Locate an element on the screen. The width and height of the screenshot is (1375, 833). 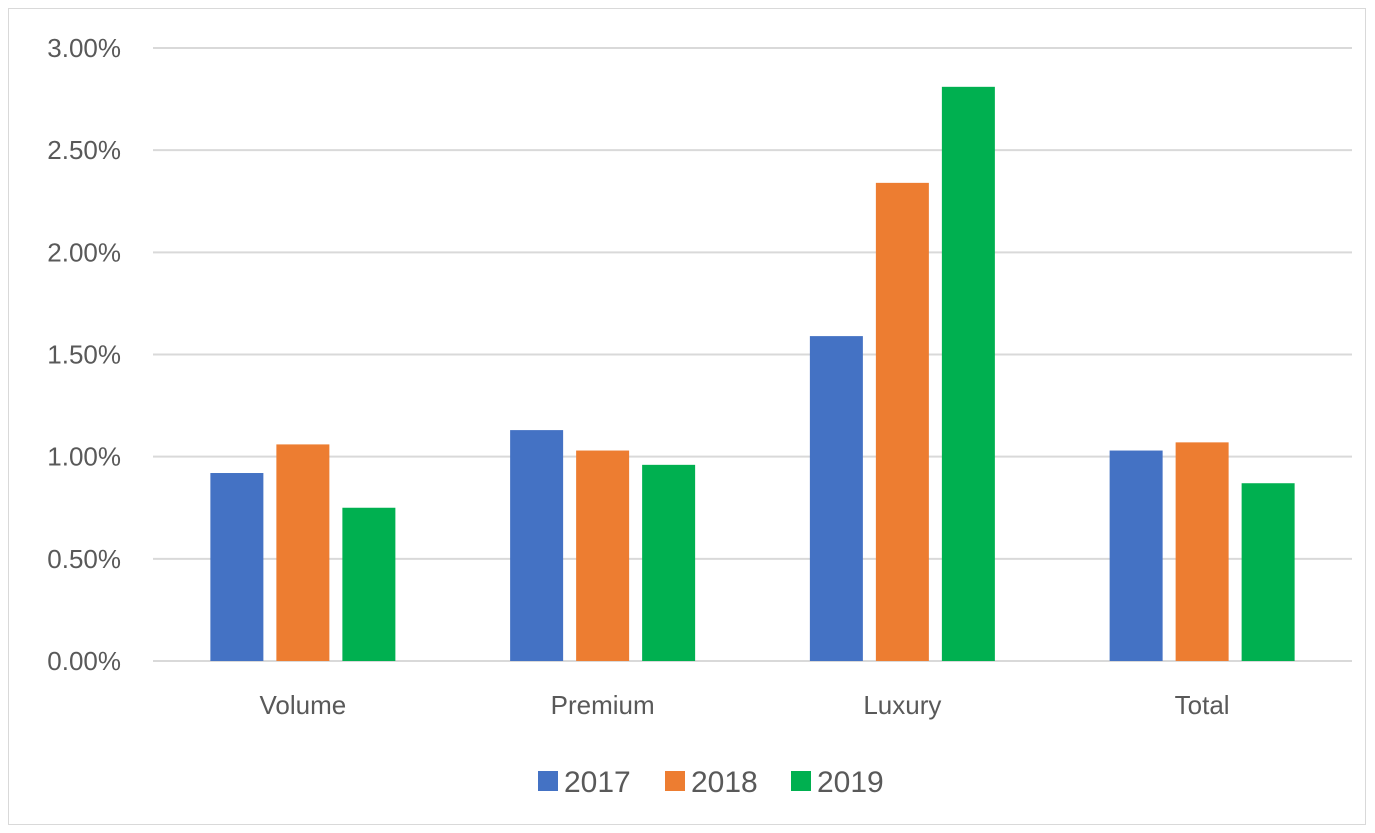
bar-total-2018 is located at coordinates (1202, 551).